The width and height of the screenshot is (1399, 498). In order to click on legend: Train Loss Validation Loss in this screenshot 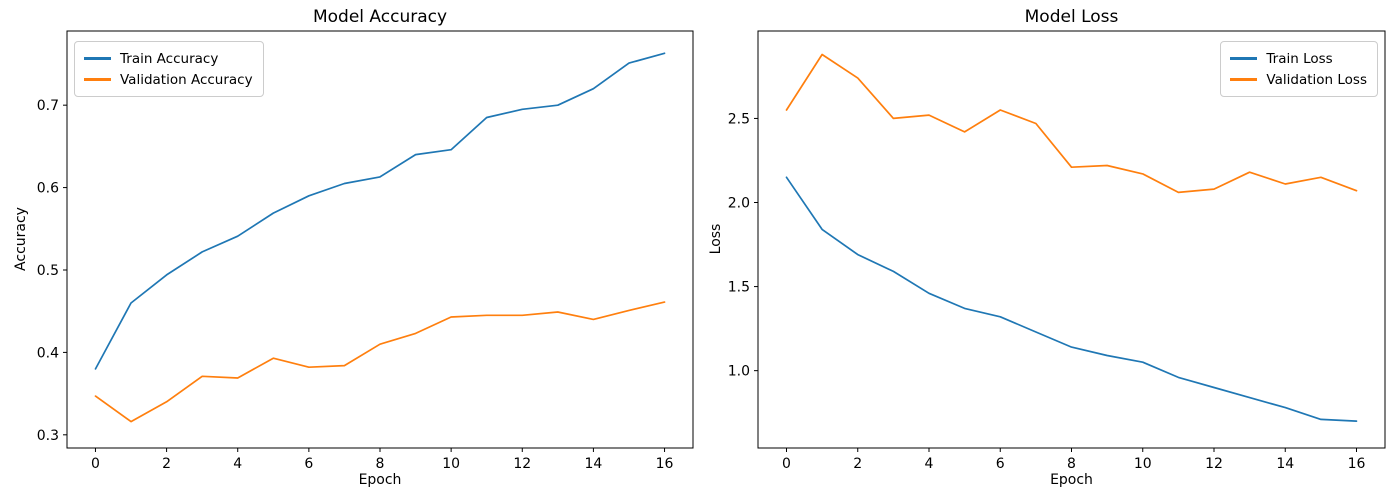, I will do `click(1299, 69)`.